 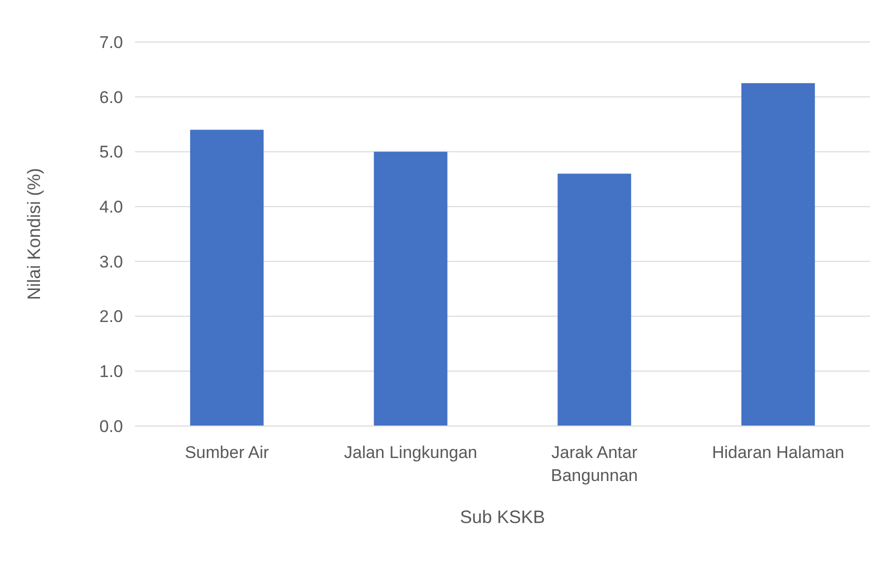 I want to click on x-tick-label: Jalan Lingkungan, so click(x=411, y=452).